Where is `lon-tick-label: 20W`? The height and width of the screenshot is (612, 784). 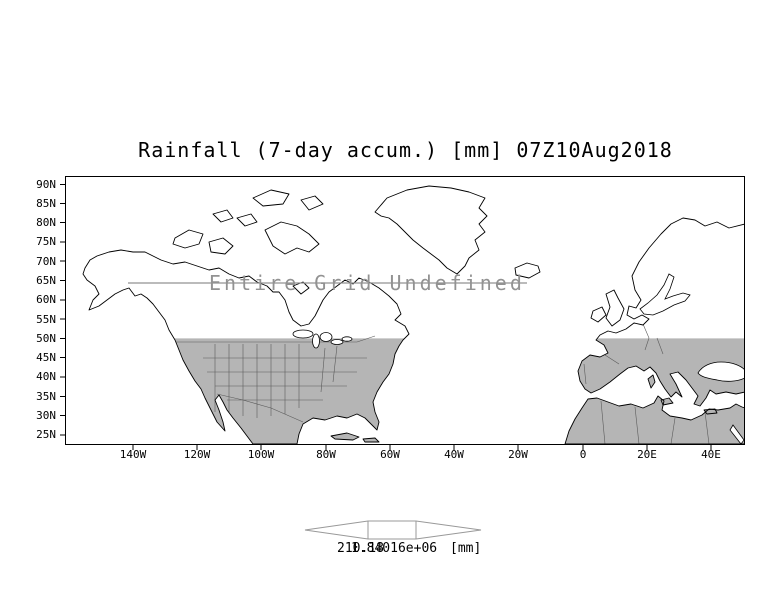 lon-tick-label: 20W is located at coordinates (518, 454).